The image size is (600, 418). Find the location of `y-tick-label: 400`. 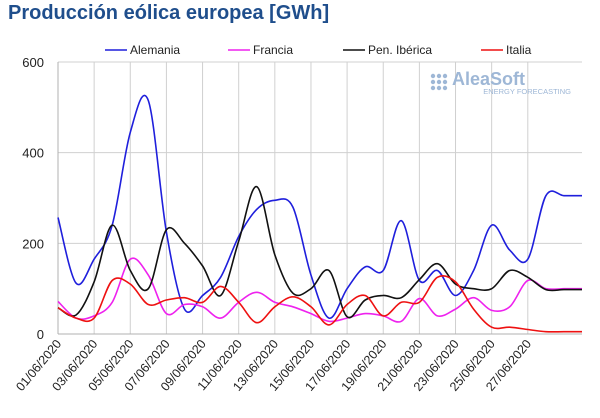

y-tick-label: 400 is located at coordinates (33, 153).